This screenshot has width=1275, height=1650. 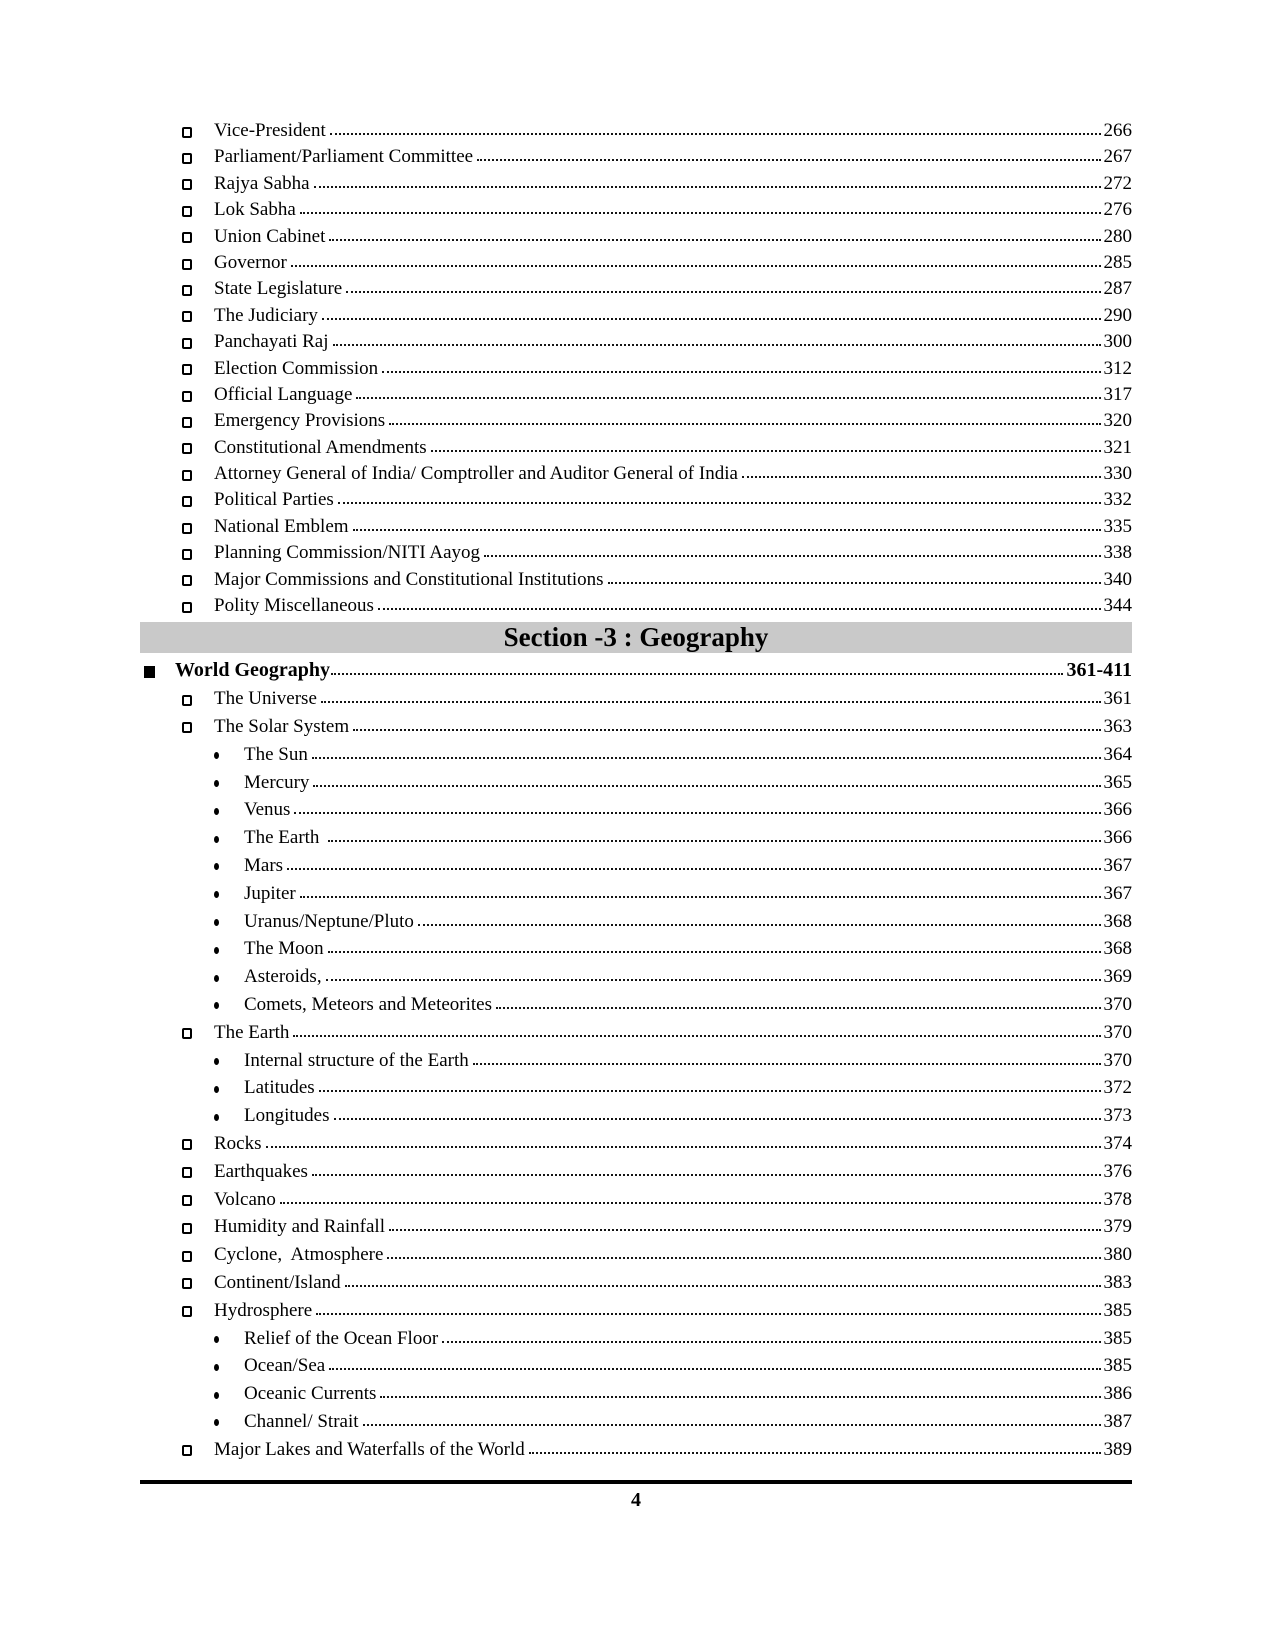 I want to click on entry-page-number: 372, so click(x=1118, y=1088).